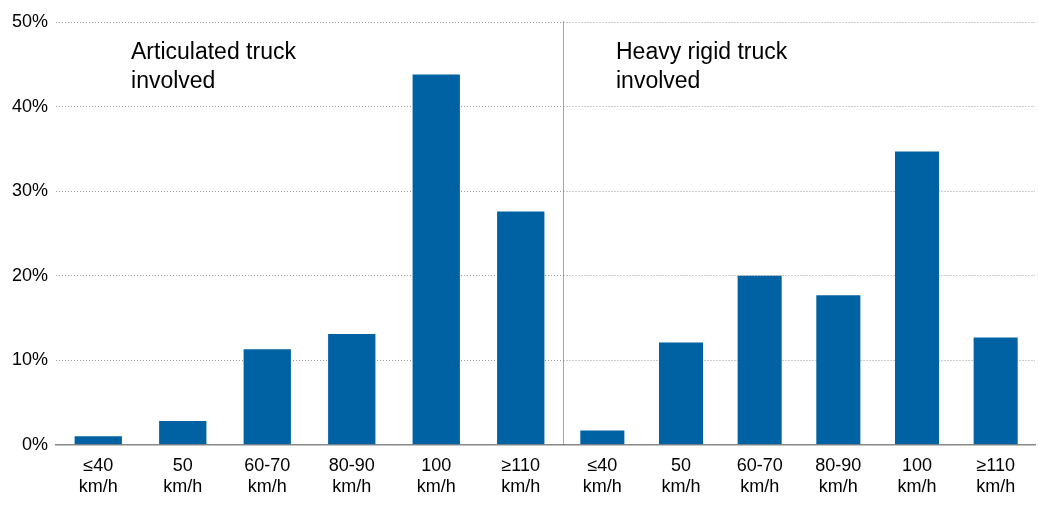 This screenshot has width=1039, height=510. What do you see at coordinates (30, 20) in the screenshot?
I see `y-tick-label: 50%` at bounding box center [30, 20].